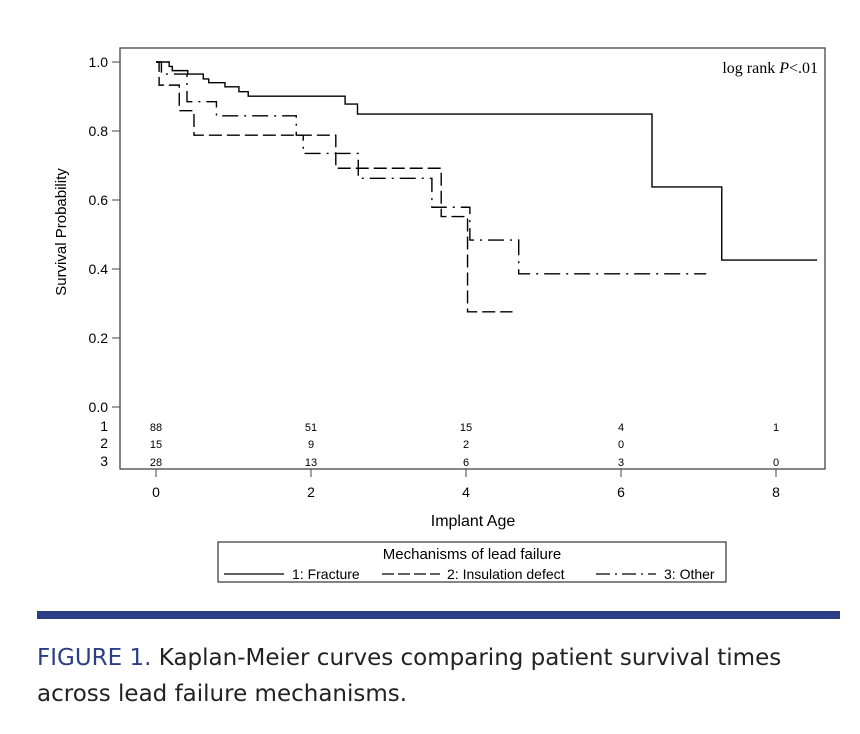 This screenshot has width=860, height=734. What do you see at coordinates (783, 68) in the screenshot?
I see `annotation-p: P` at bounding box center [783, 68].